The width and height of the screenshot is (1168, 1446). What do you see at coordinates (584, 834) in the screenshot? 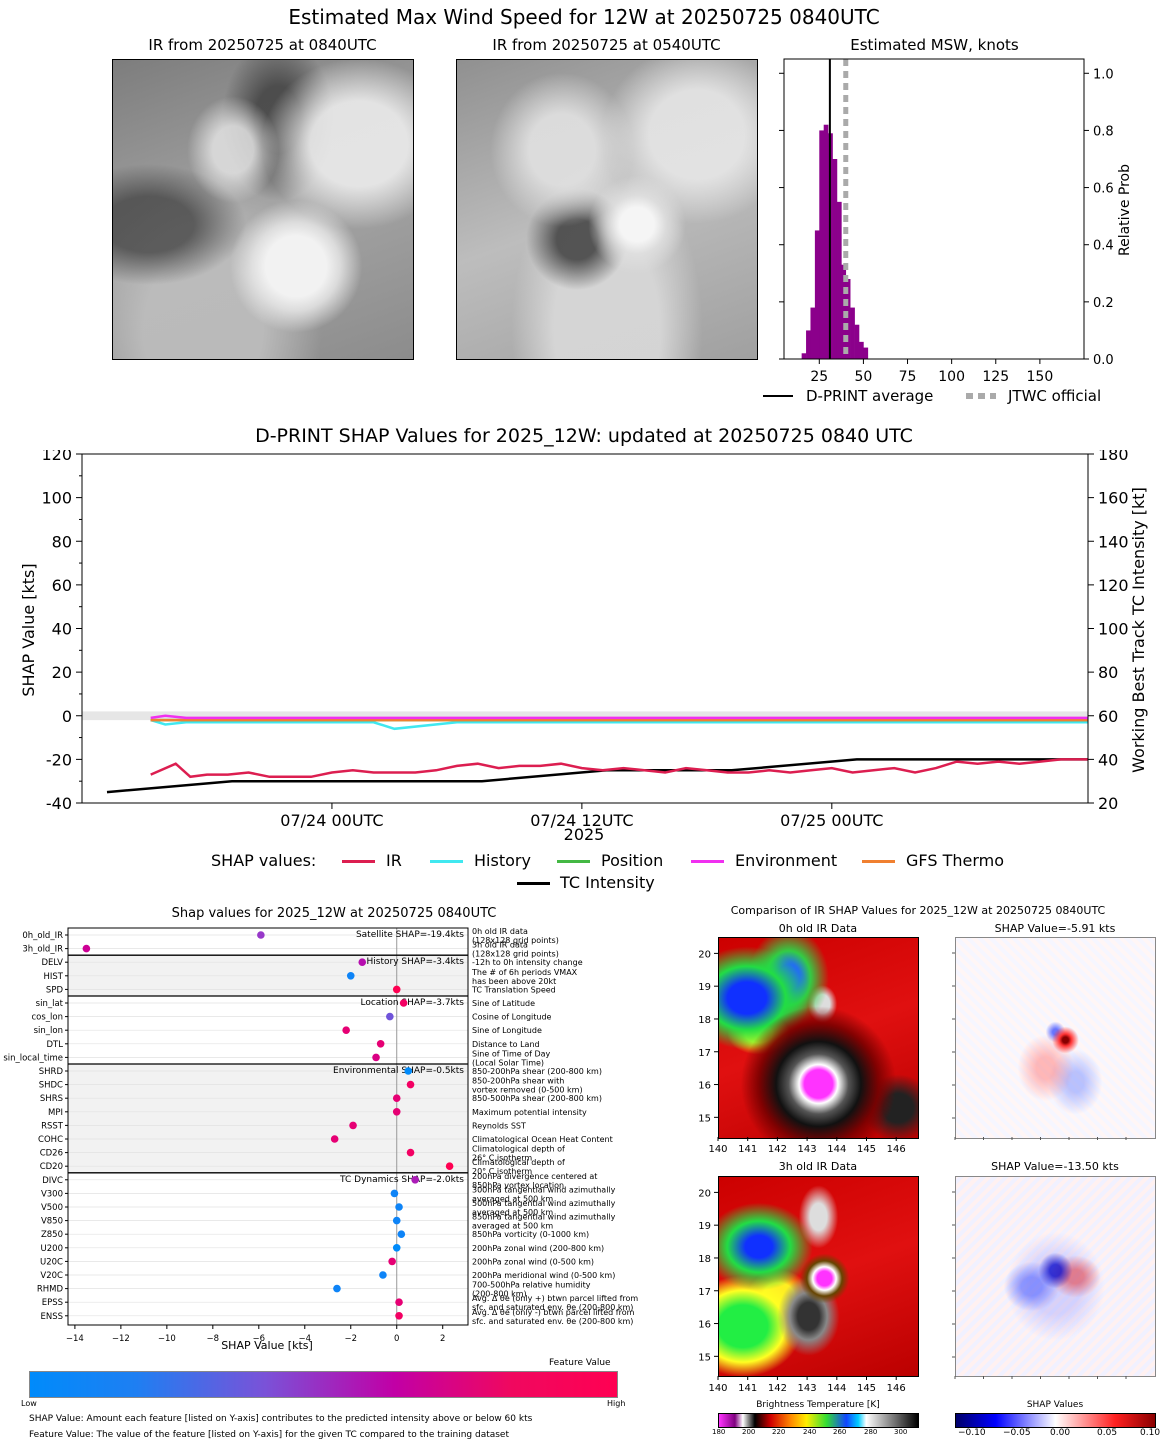
I see `ts-xlabel: 2025` at bounding box center [584, 834].